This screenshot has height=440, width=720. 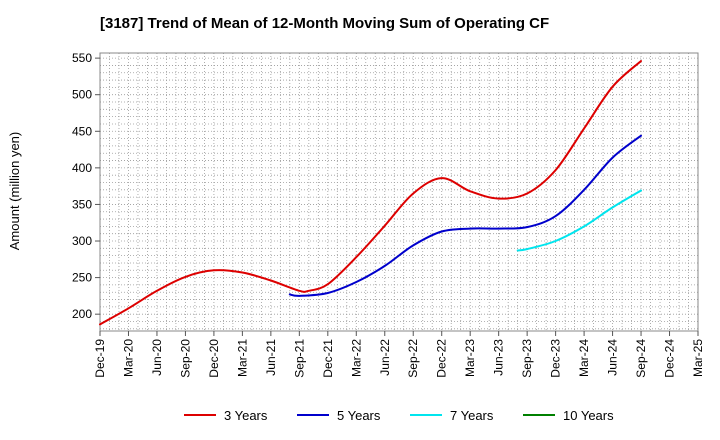 I want to click on x-tick-label: Jun-24, so click(x=613, y=357).